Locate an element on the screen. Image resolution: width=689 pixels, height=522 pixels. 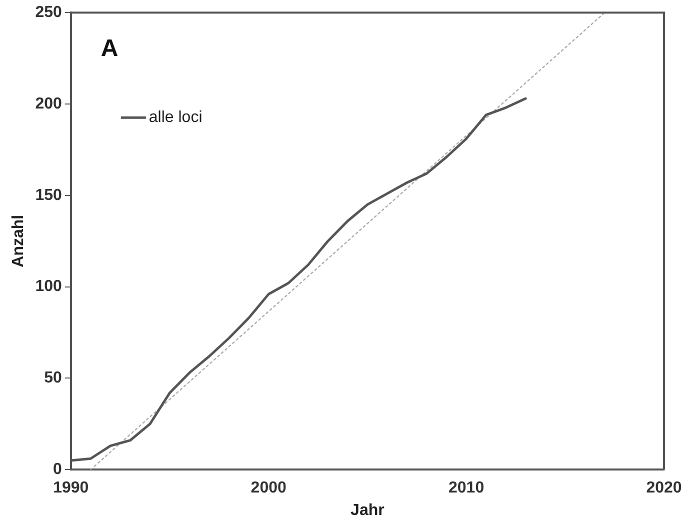
y-tick-label: 0 is located at coordinates (57, 469).